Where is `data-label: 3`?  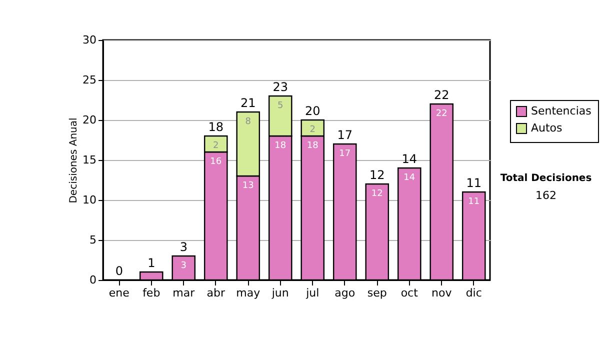
data-label: 3 is located at coordinates (183, 266).